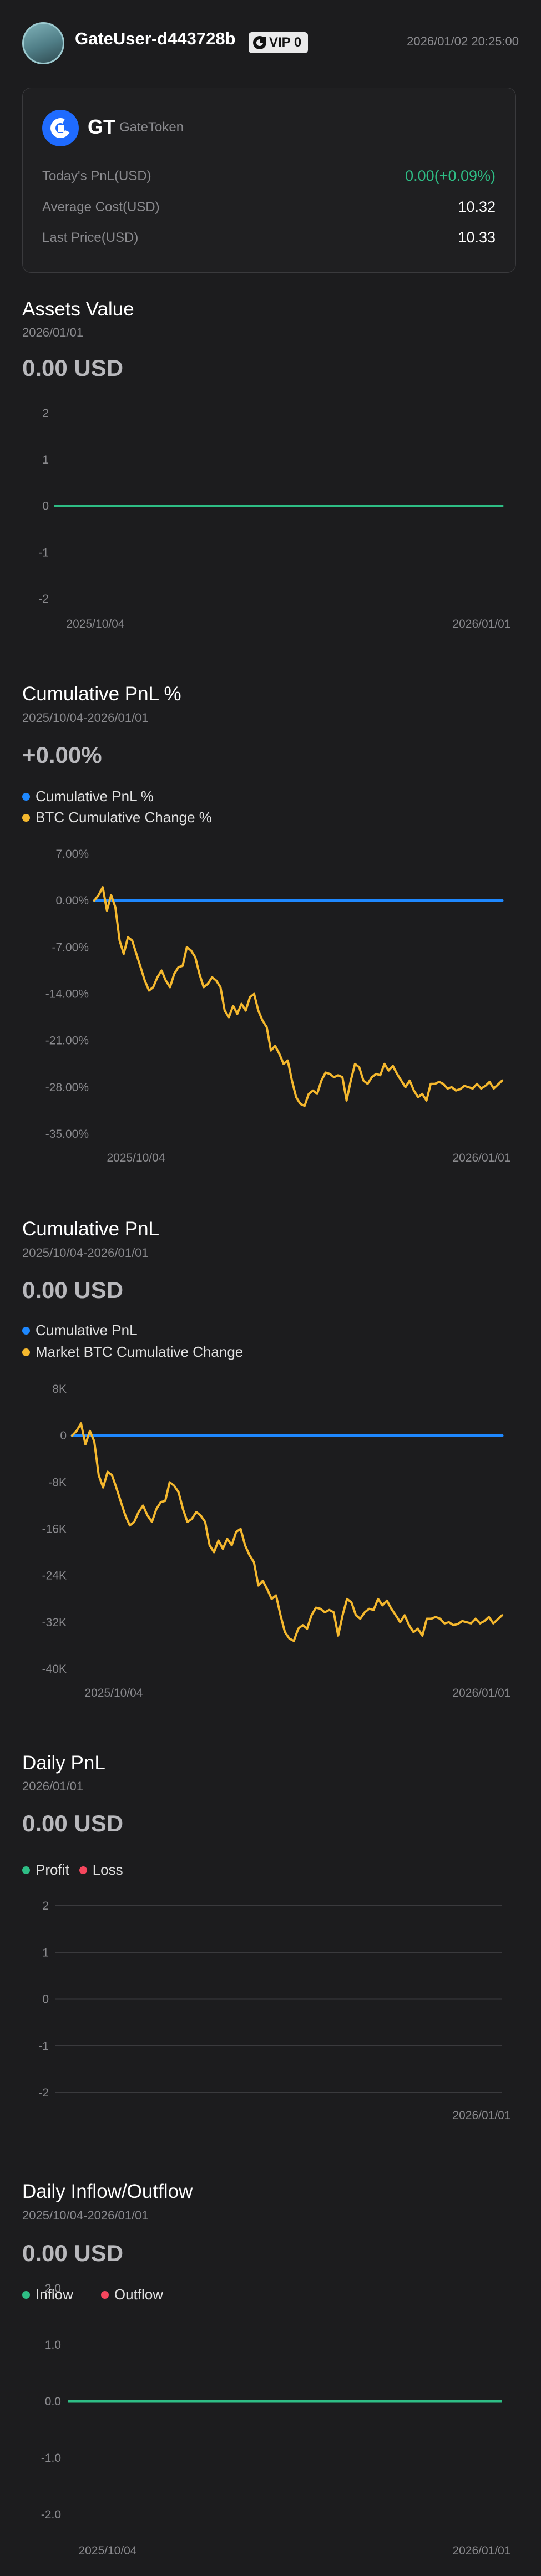 The height and width of the screenshot is (2576, 541). I want to click on inflow-outflow-value: 0.00 USD, so click(73, 2253).